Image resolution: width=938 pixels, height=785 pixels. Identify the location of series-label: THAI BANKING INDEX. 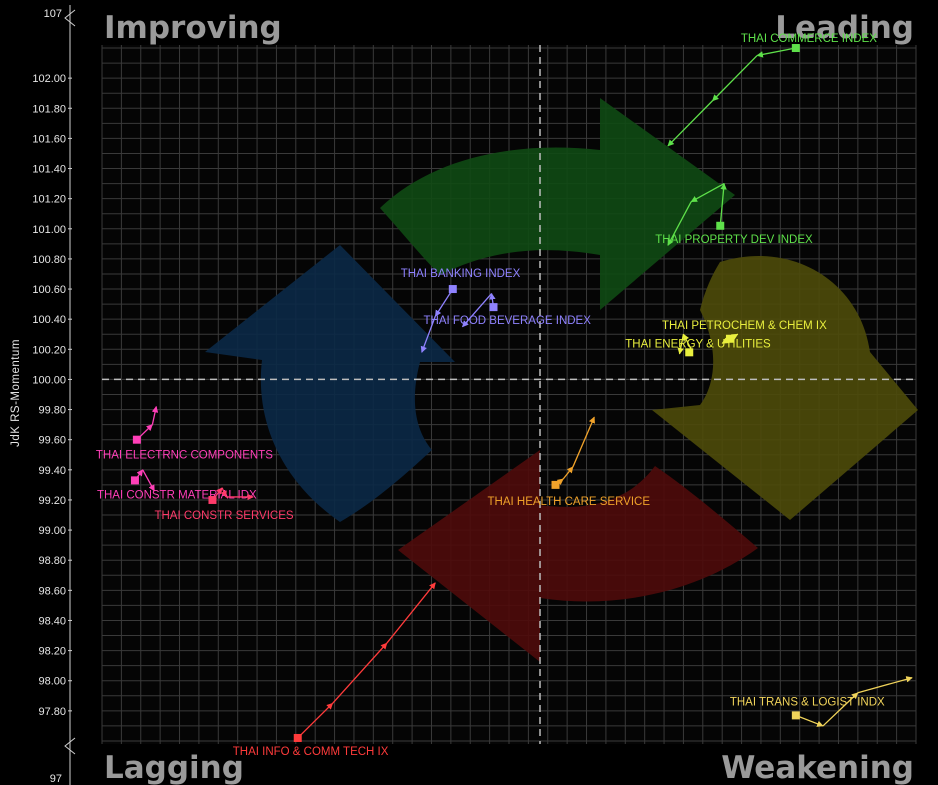
(461, 274).